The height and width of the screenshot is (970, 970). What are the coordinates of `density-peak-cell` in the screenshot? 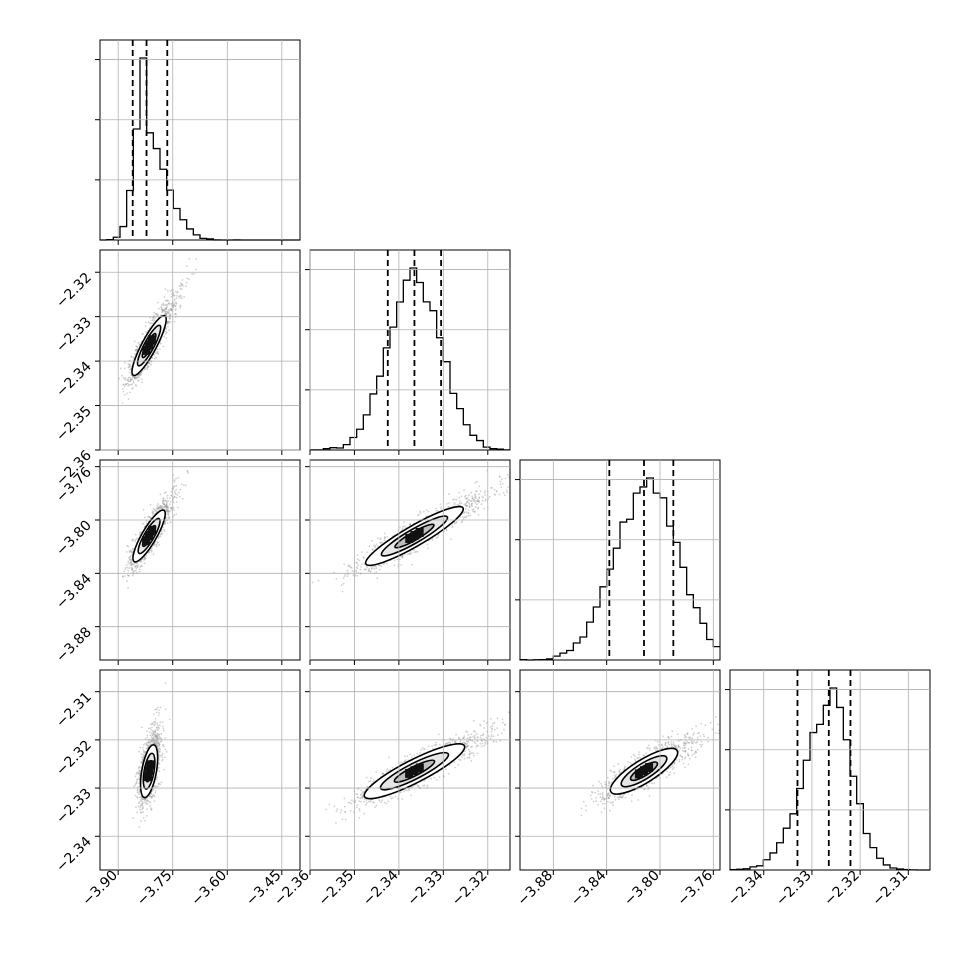 It's located at (149, 771).